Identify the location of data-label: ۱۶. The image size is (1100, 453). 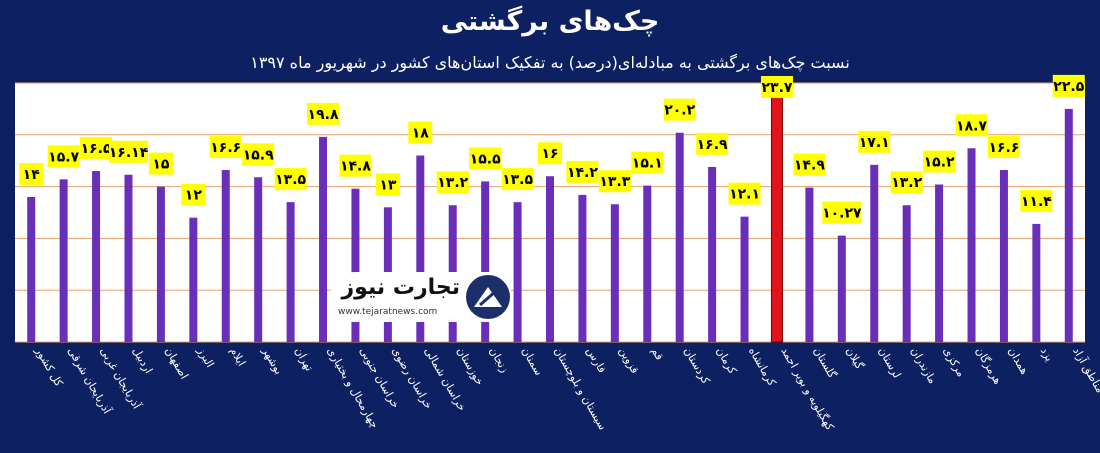
(549, 154).